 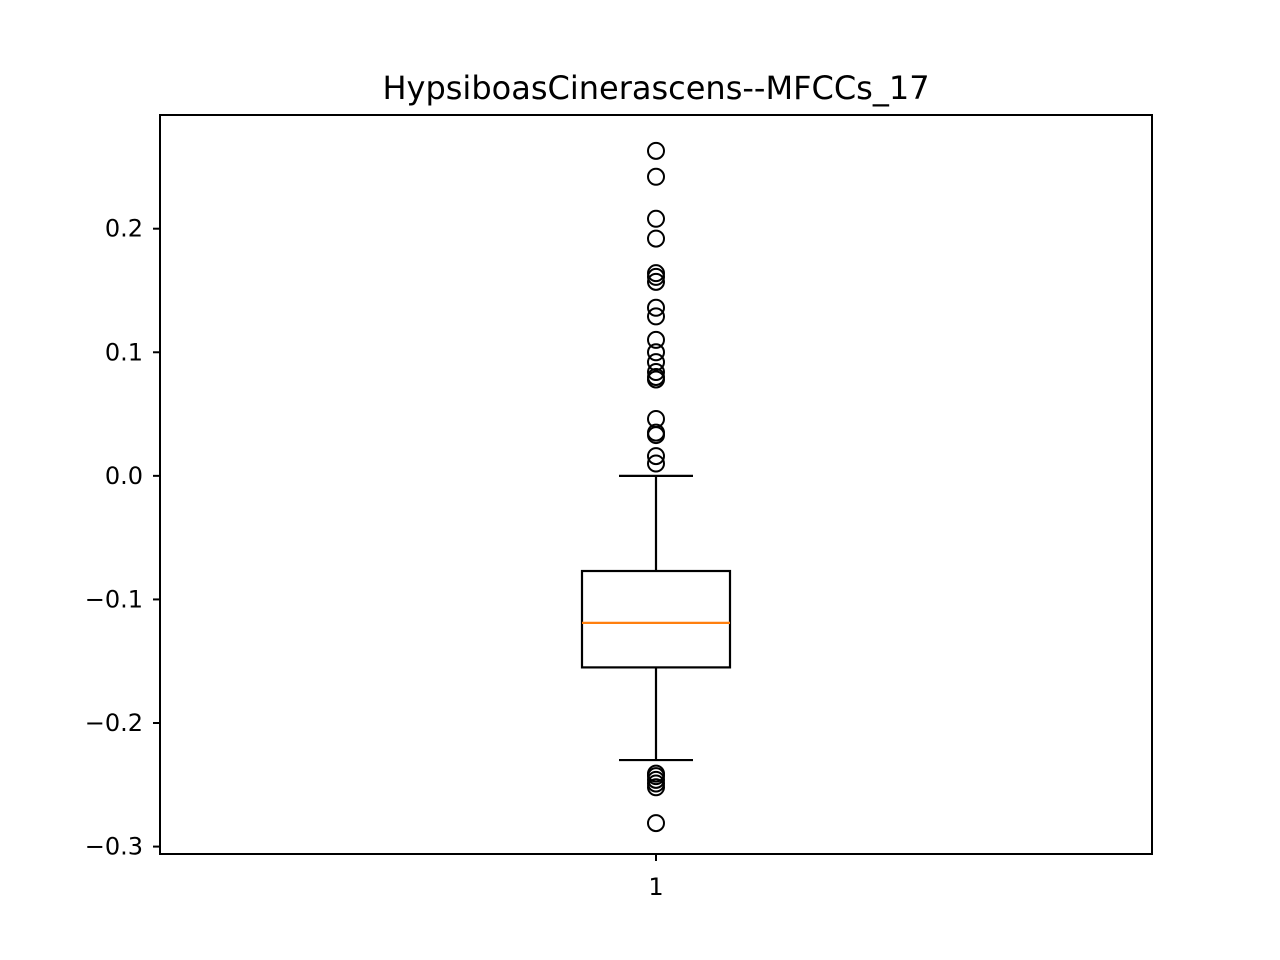 What do you see at coordinates (124, 476) in the screenshot?
I see `y-tick-label: 0.0` at bounding box center [124, 476].